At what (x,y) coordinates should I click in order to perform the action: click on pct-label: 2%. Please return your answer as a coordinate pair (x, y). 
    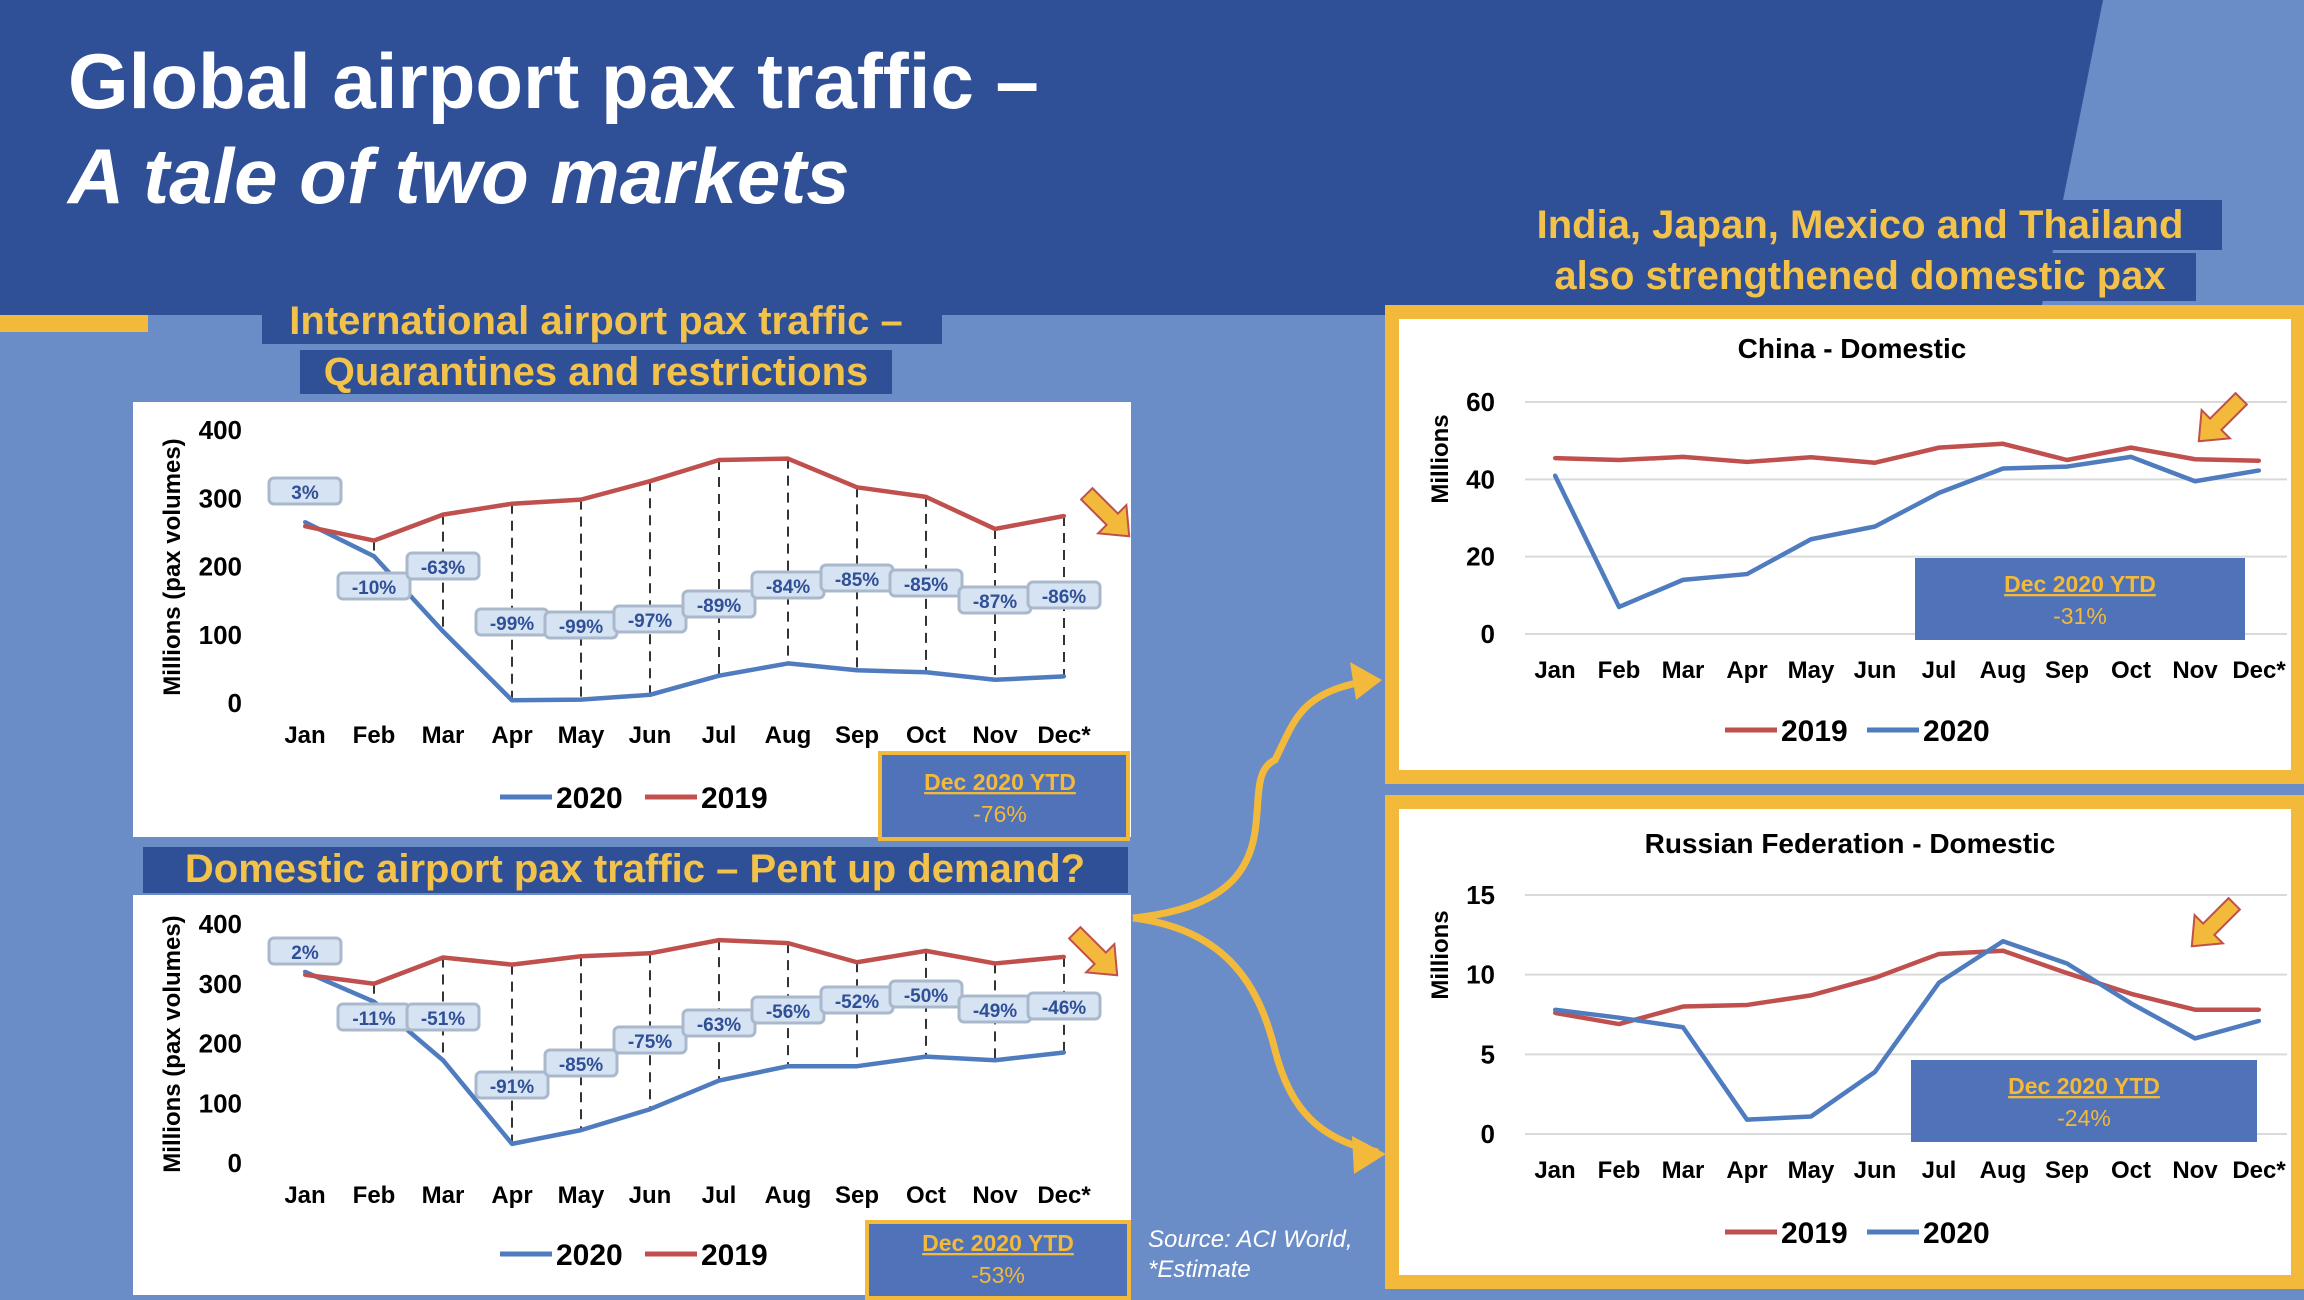
    Looking at the image, I should click on (305, 953).